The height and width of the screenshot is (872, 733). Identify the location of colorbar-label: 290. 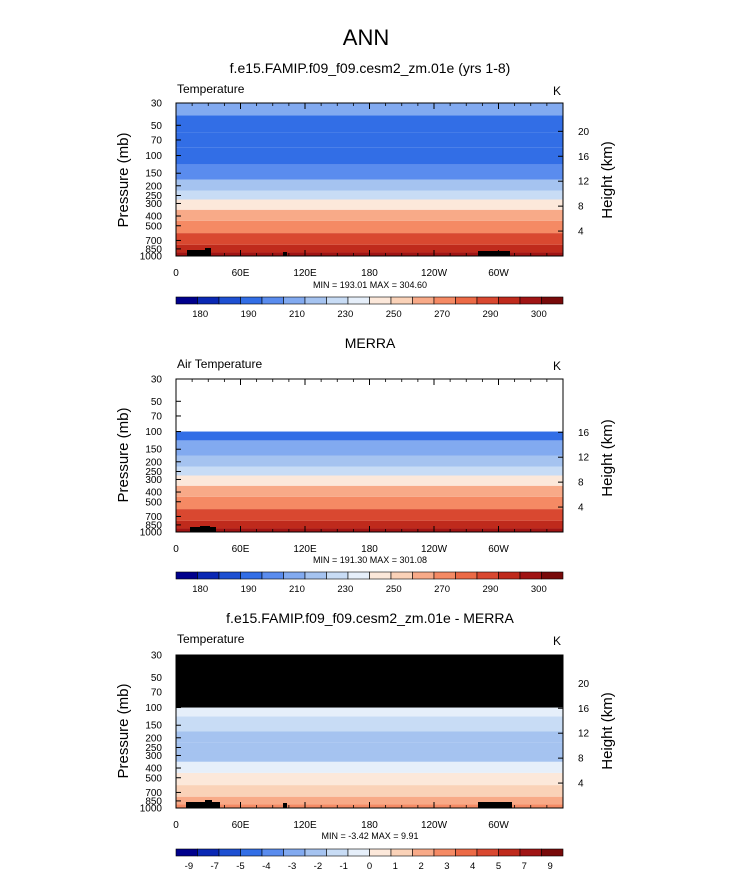
(491, 314).